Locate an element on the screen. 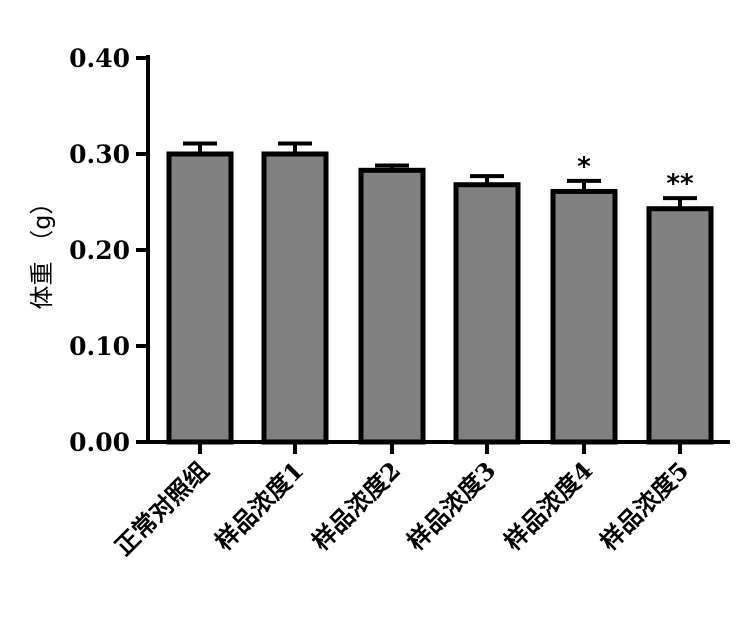  y-tick-label: 0.40 is located at coordinates (99, 58).